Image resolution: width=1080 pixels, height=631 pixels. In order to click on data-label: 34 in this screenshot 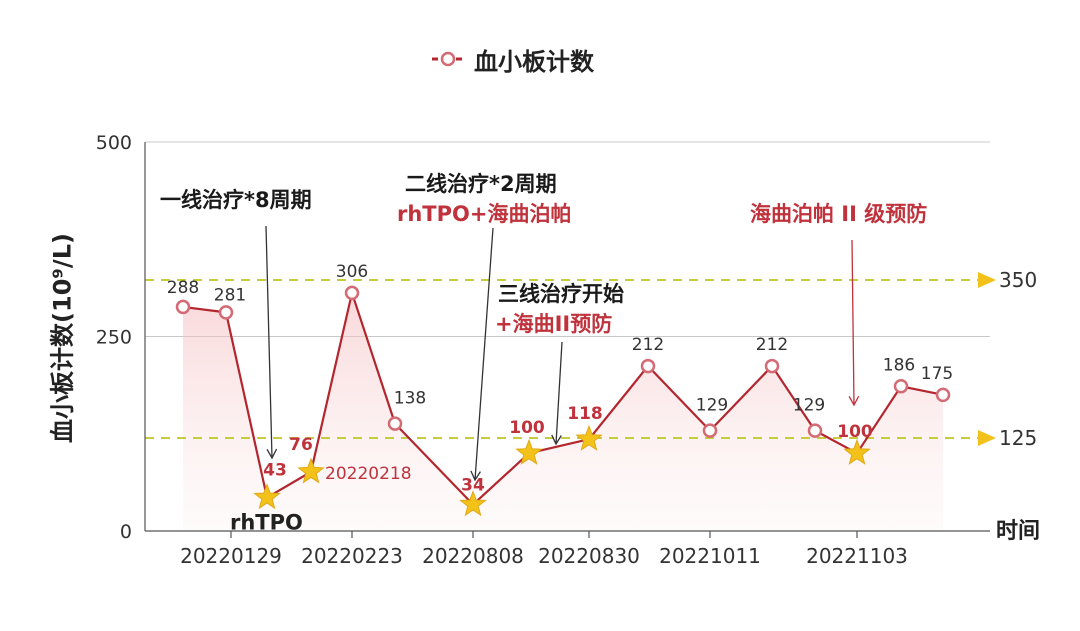, I will do `click(473, 486)`.